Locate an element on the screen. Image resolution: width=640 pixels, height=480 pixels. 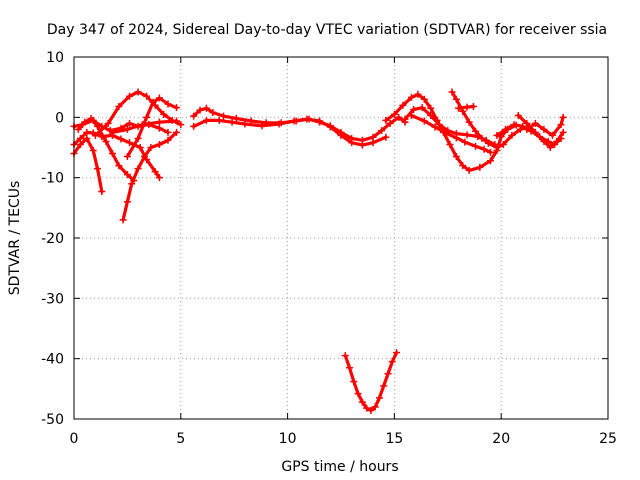
y-tick-label: -20 is located at coordinates (52, 239).